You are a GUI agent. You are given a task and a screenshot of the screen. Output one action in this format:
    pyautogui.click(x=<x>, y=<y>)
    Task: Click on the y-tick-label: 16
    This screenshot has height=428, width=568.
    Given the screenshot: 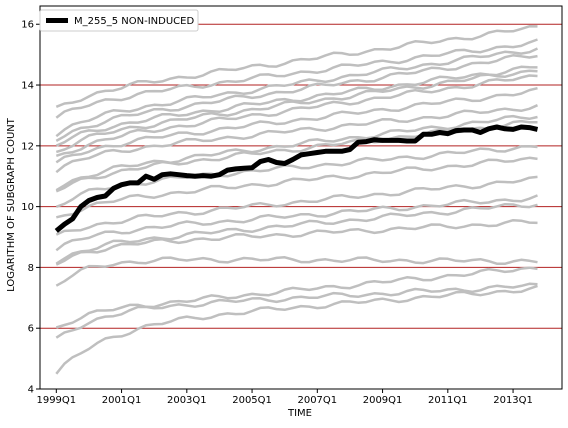 What is the action you would take?
    pyautogui.click(x=27, y=25)
    